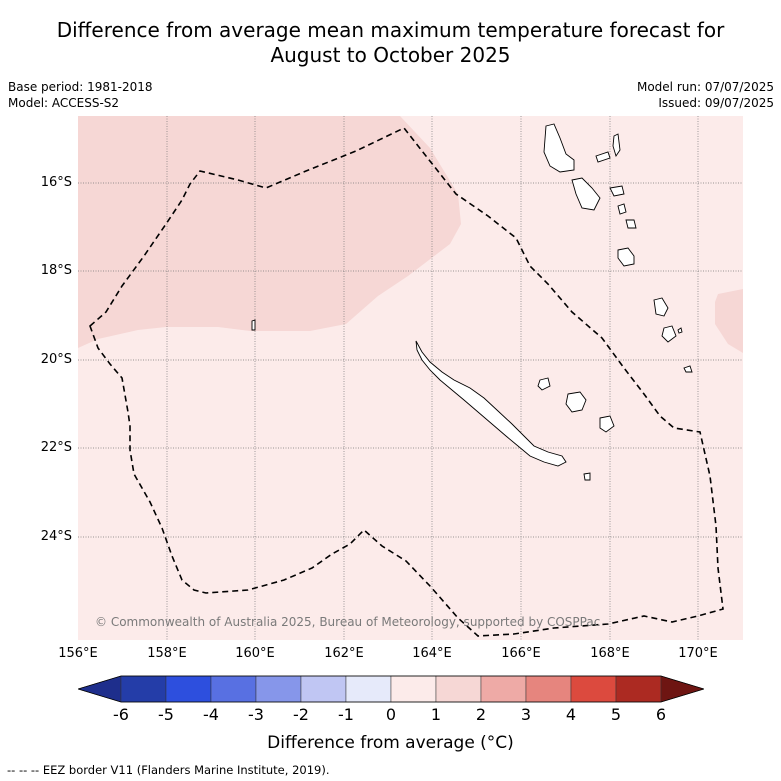  What do you see at coordinates (56, 447) in the screenshot?
I see `lat-label-22s: 22°S` at bounding box center [56, 447].